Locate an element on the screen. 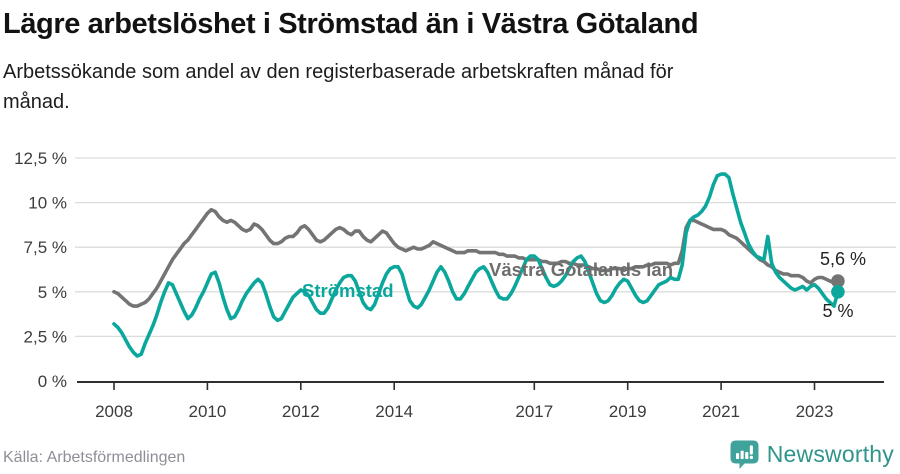 Image resolution: width=900 pixels, height=474 pixels. x-axis-label: 2012 is located at coordinates (301, 411).